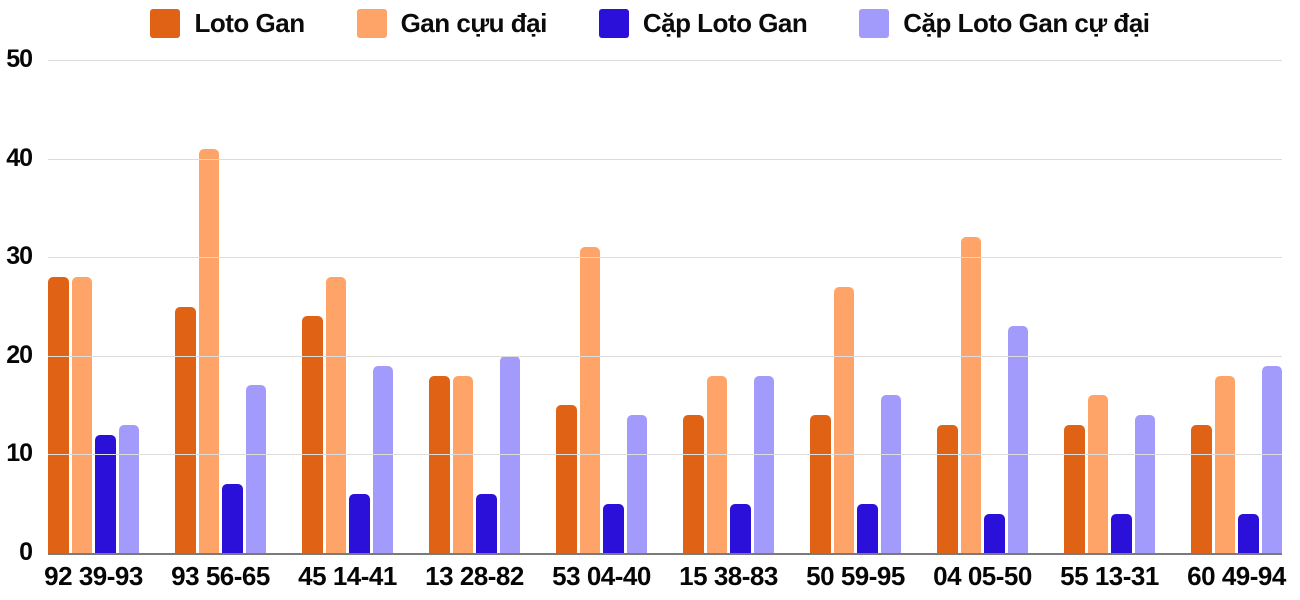 This screenshot has height=600, width=1300. What do you see at coordinates (725, 23) in the screenshot?
I see `legend-label: Cặp Loto Gan` at bounding box center [725, 23].